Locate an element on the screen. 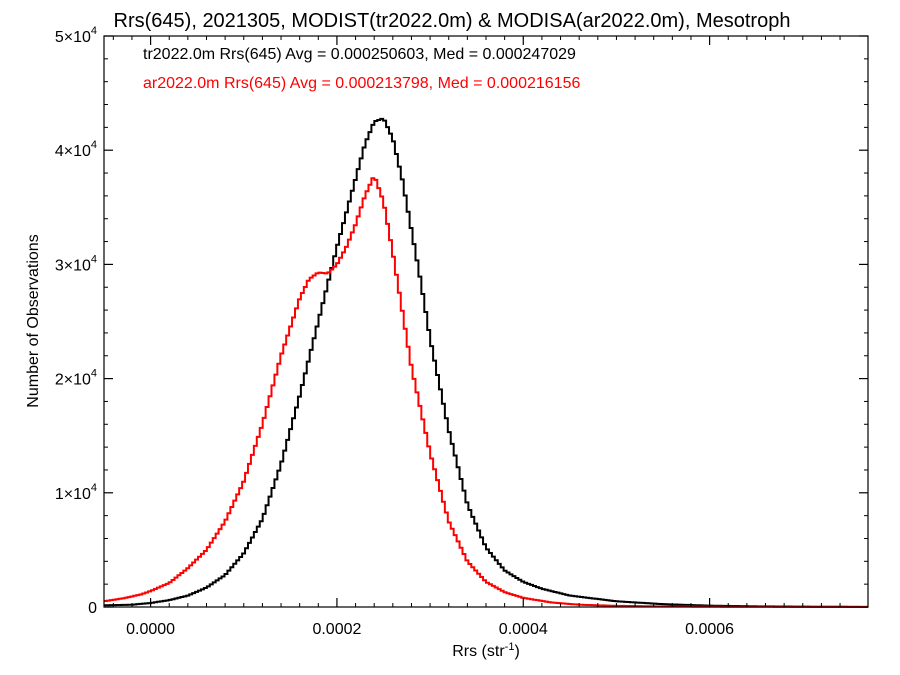  y-tick-label: 3×10⁴ is located at coordinates (76, 263).